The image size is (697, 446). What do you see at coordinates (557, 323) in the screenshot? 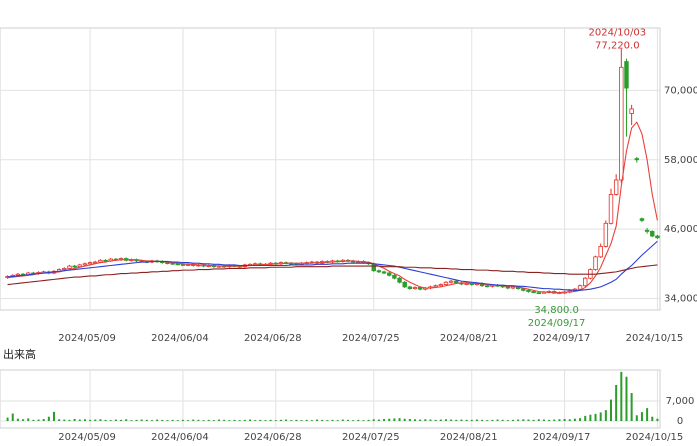
I see `annotation-date: 2024/09/17` at bounding box center [557, 323].